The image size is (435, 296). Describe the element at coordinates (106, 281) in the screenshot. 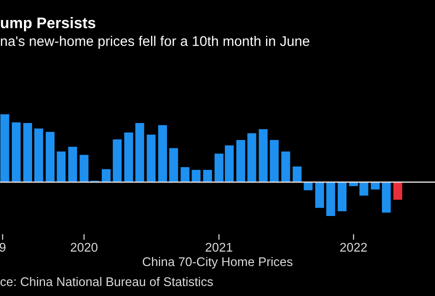

I see `text: ce: China National Bureau of Statistics` at that location.